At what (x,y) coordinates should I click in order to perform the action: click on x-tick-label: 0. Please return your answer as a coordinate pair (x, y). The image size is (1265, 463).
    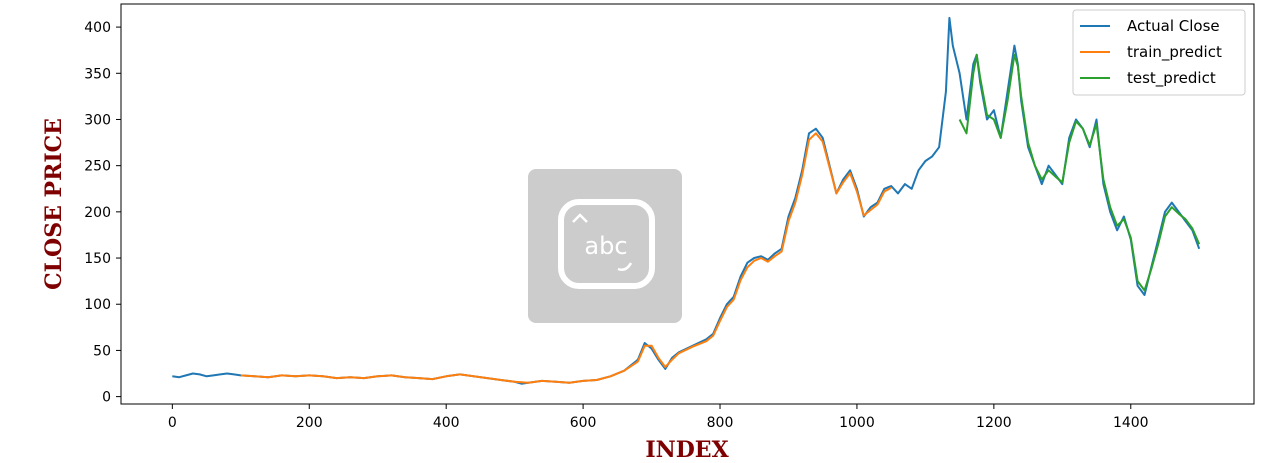
    Looking at the image, I should click on (172, 423).